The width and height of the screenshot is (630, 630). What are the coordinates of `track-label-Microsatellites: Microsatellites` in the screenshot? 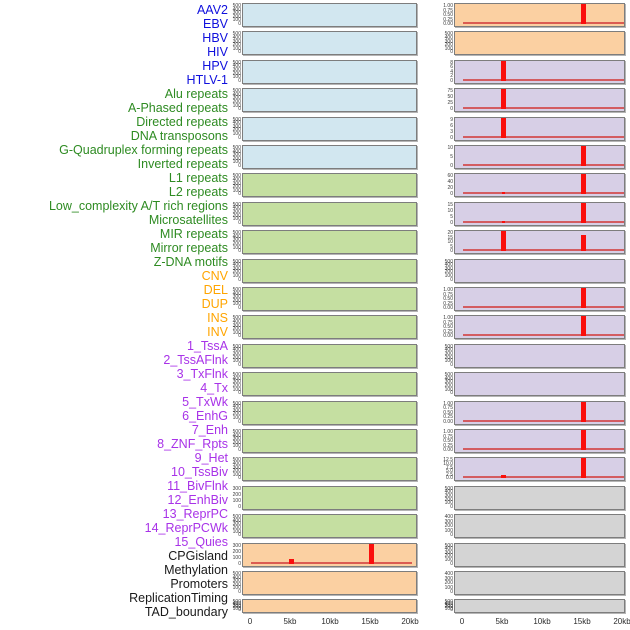 It's located at (188, 220).